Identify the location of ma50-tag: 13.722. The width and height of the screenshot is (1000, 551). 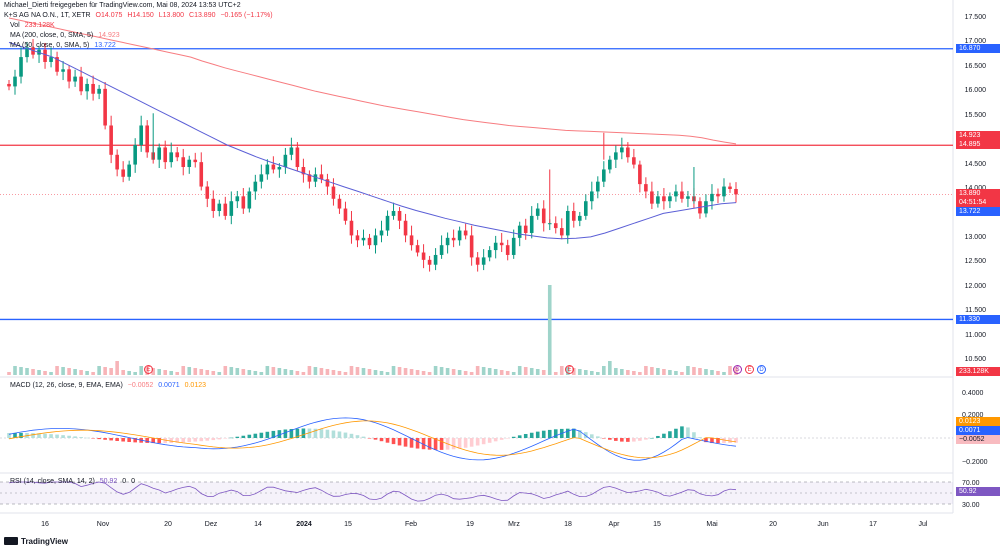
(978, 211).